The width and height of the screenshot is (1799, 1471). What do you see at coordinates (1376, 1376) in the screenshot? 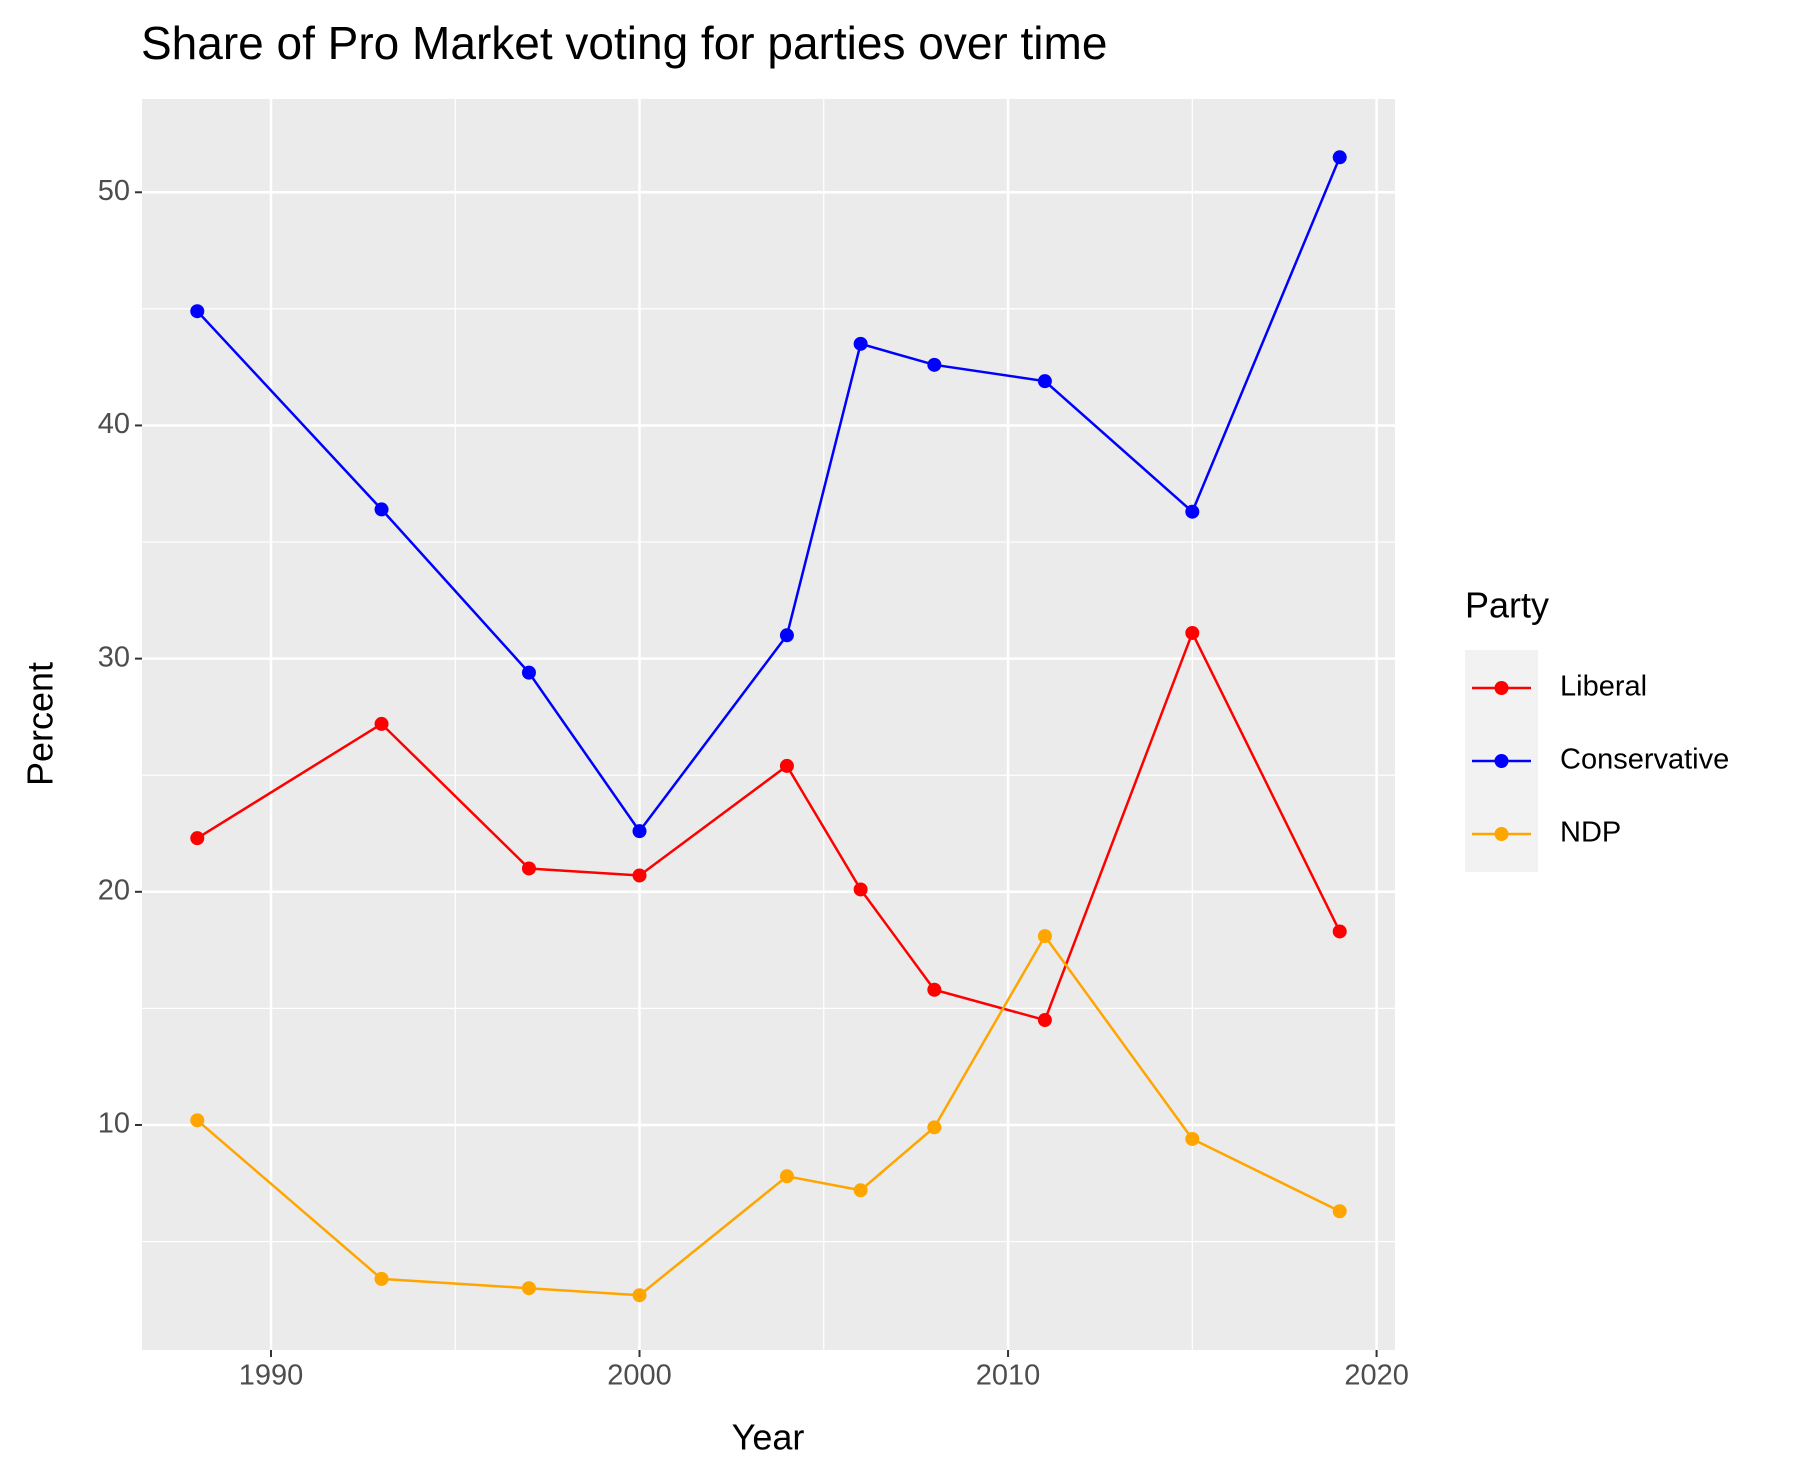
I see `x-tick-label: 2020` at bounding box center [1376, 1376].